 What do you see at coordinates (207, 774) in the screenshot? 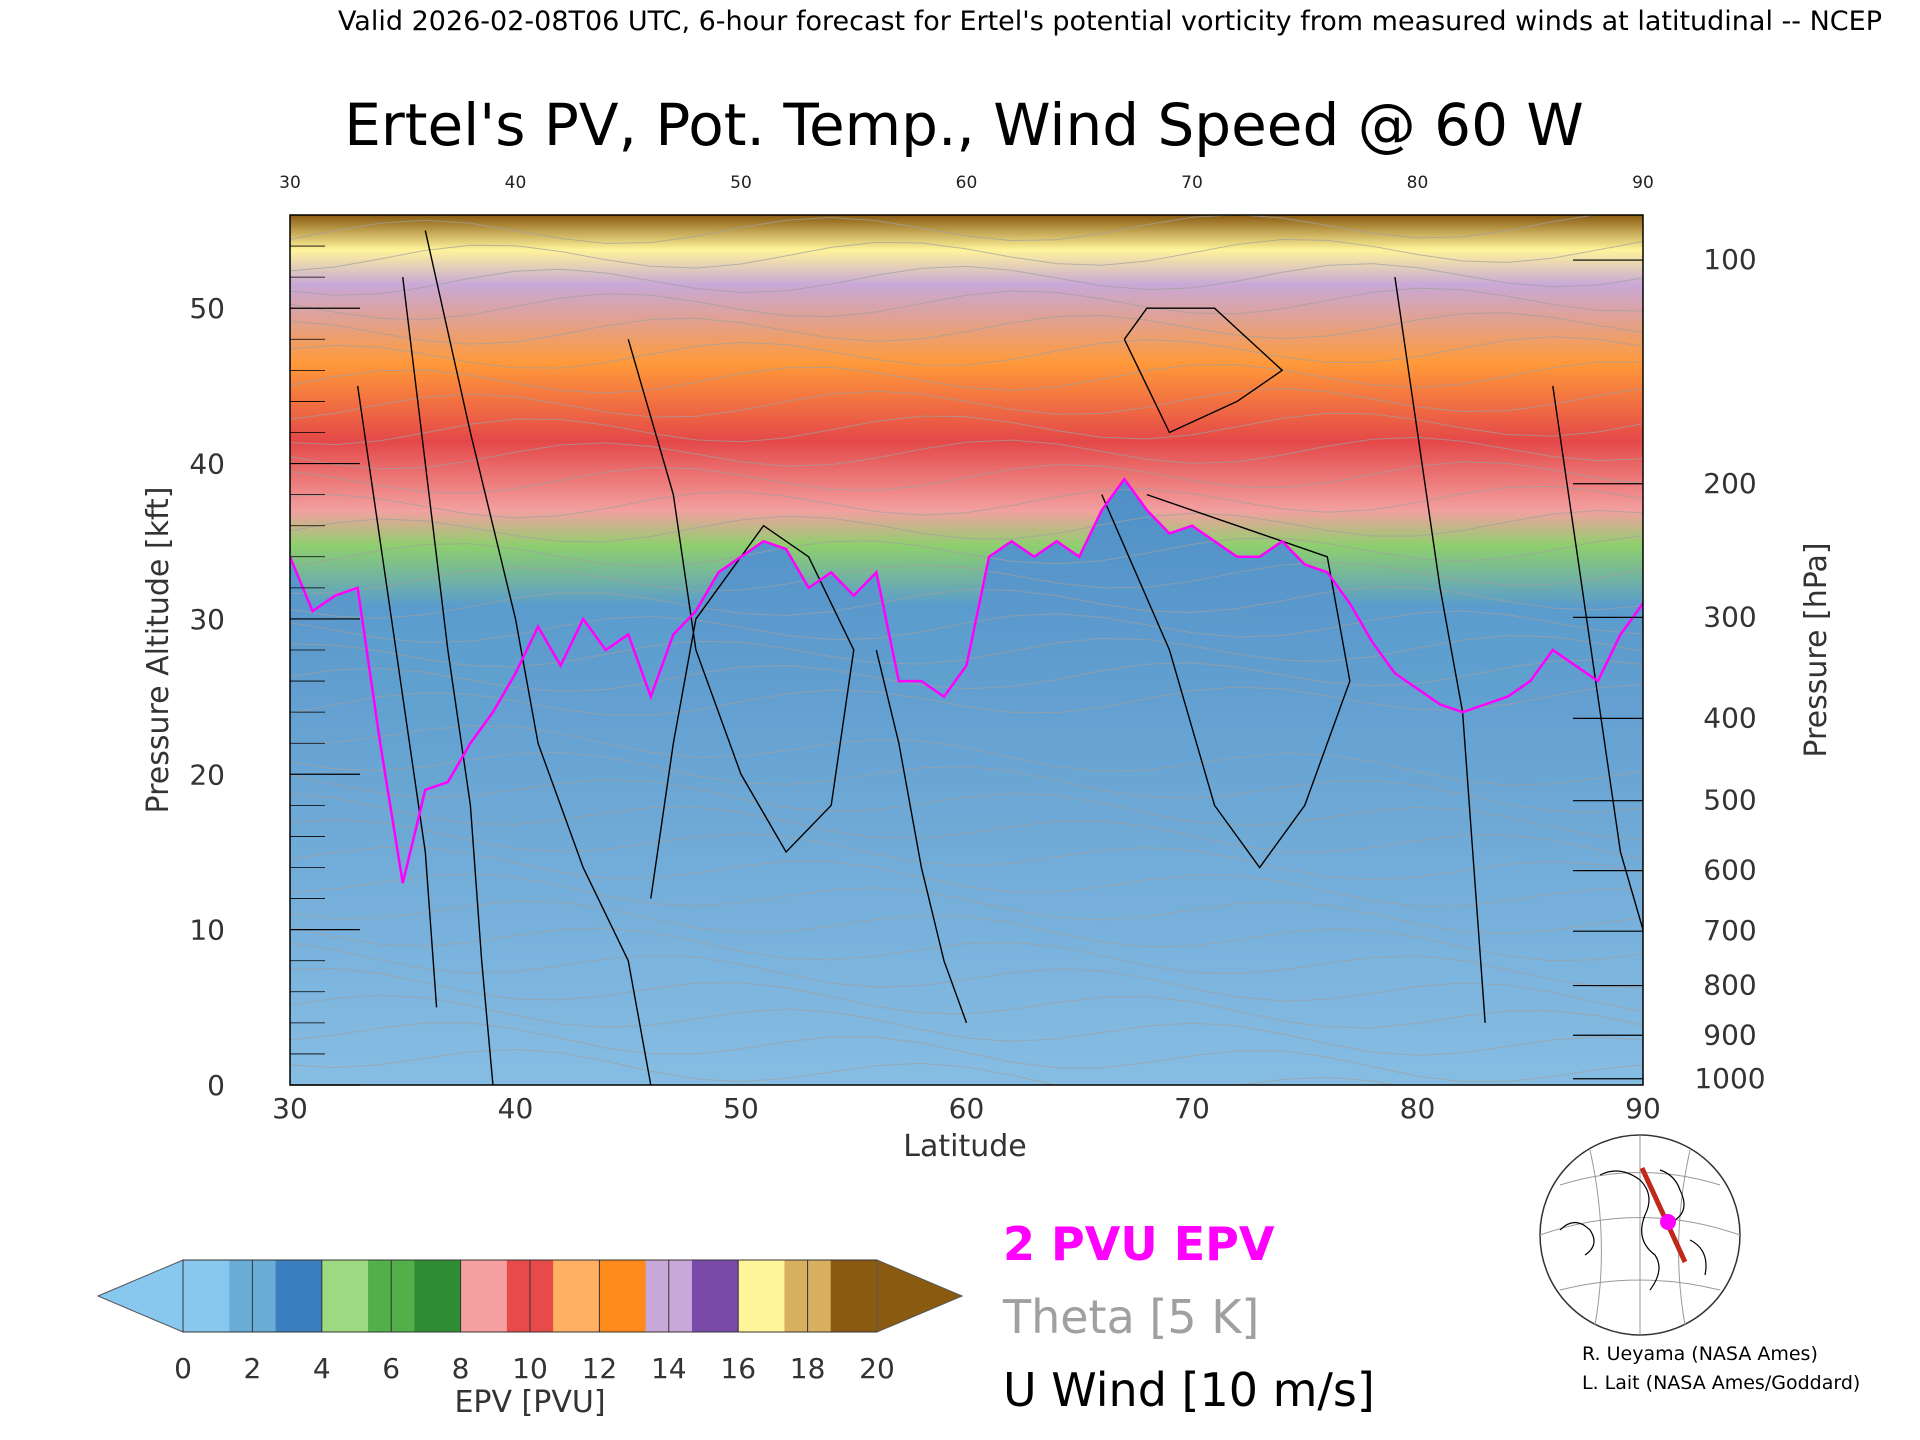
I see `y-tick-label: 20` at bounding box center [207, 774].